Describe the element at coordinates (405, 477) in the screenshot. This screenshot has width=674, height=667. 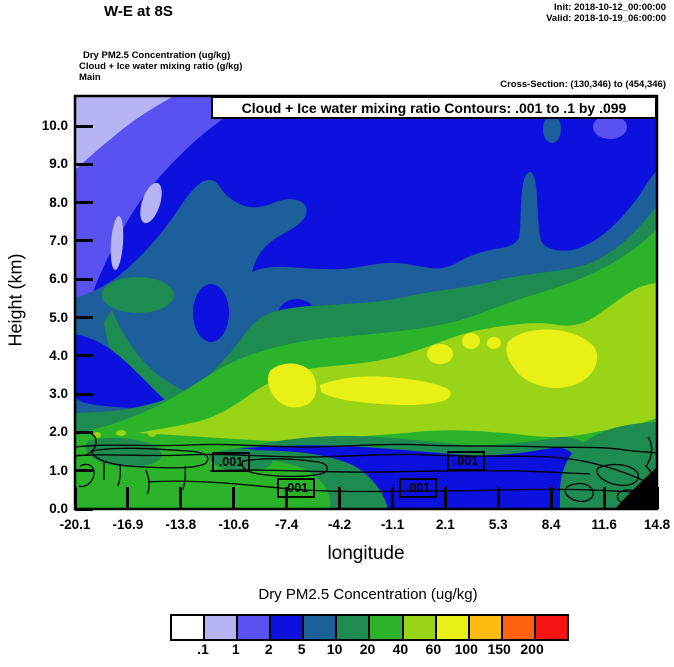
I see `fill-blue-bottom` at that location.